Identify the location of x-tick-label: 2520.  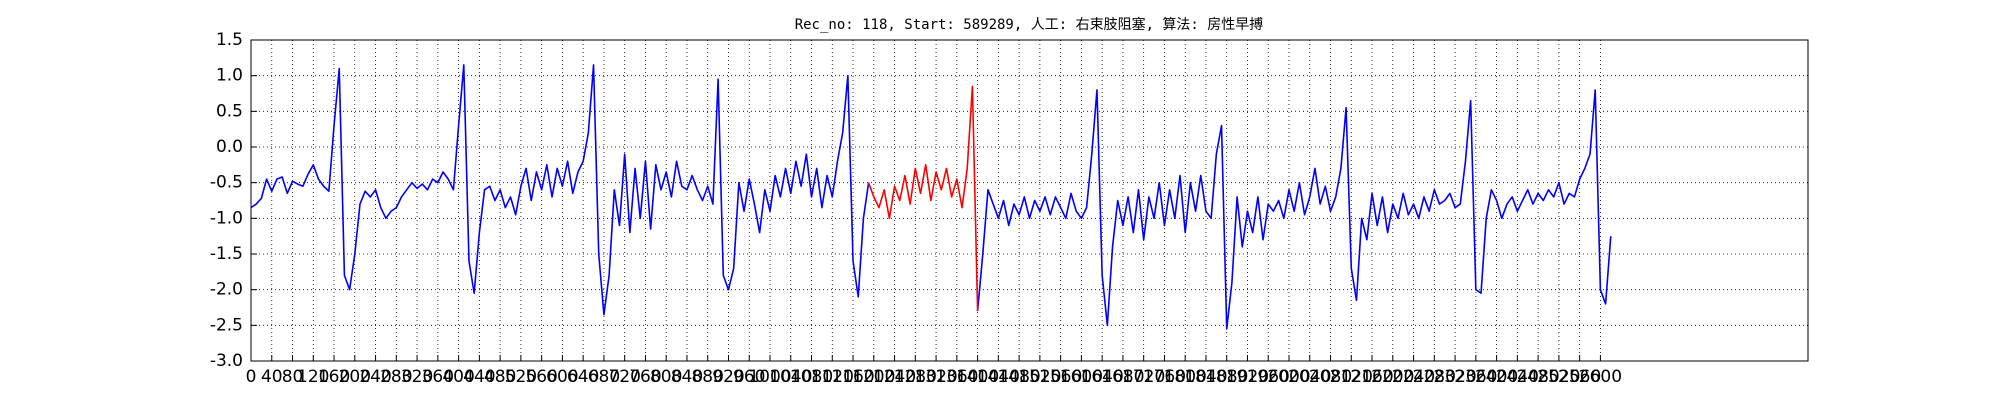
(1558, 377).